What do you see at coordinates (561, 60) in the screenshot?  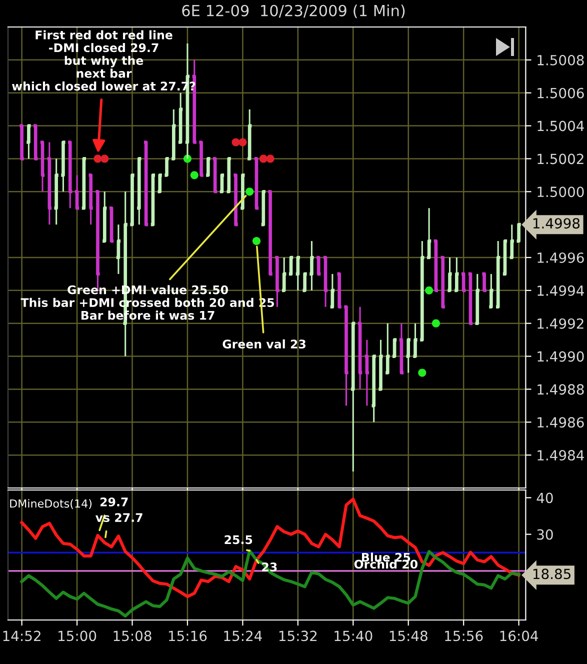 I see `y-tick-label: 1.5008` at bounding box center [561, 60].